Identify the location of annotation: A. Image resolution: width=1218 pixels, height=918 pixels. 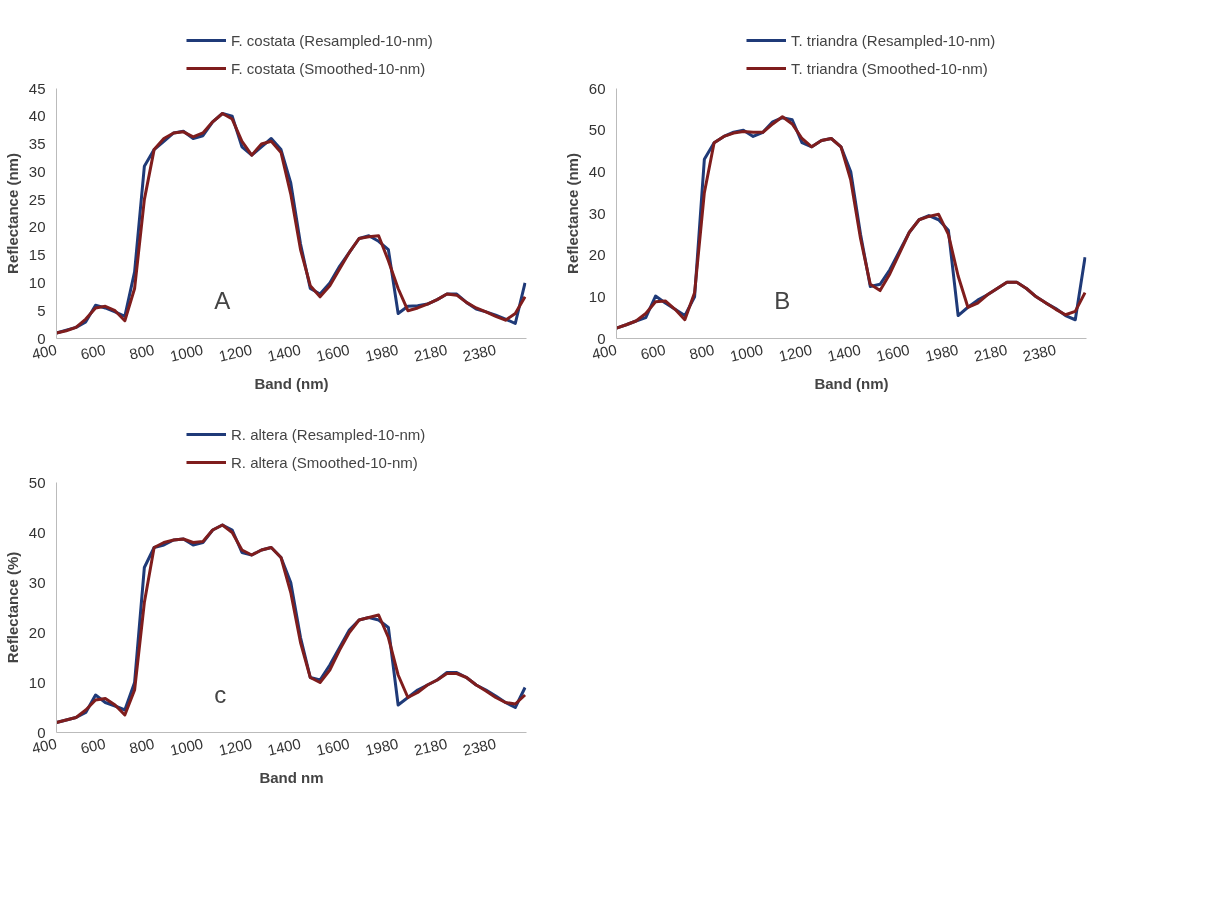
(222, 300).